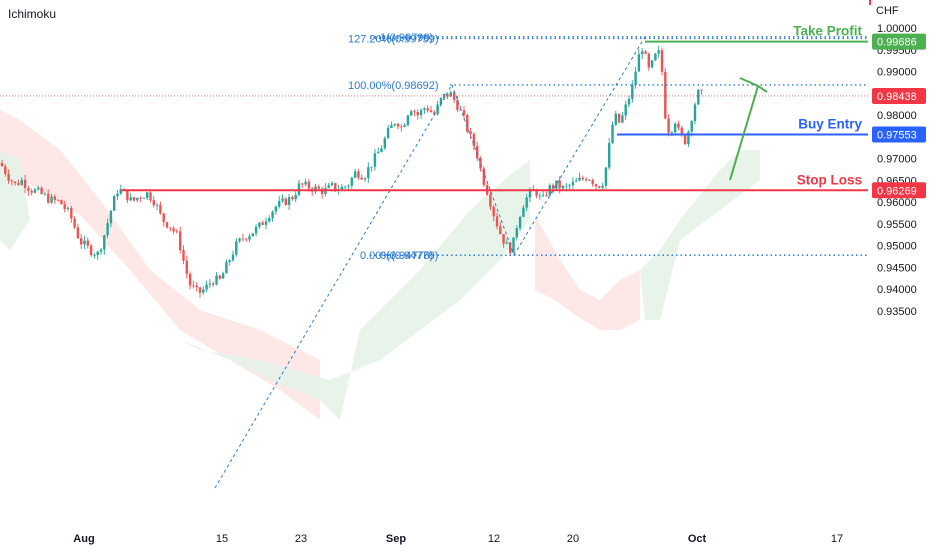  Describe the element at coordinates (406, 256) in the screenshot. I see `fib-level-label: 0(0.94778)` at that location.